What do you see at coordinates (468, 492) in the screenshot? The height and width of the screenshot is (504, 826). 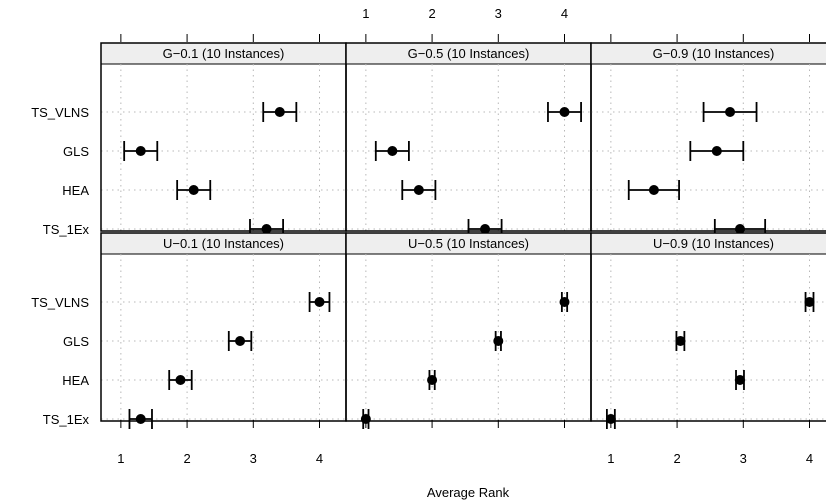 I see `x-axis-title: Average Rank` at bounding box center [468, 492].